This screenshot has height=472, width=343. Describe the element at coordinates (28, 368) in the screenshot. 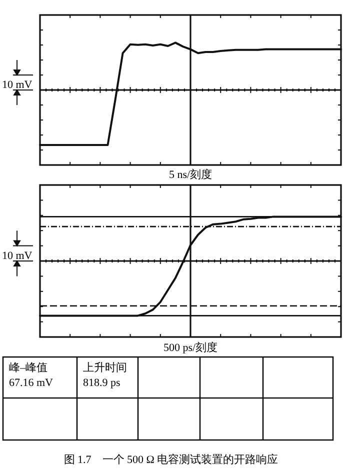

I see `text: 峰–峰值` at that location.